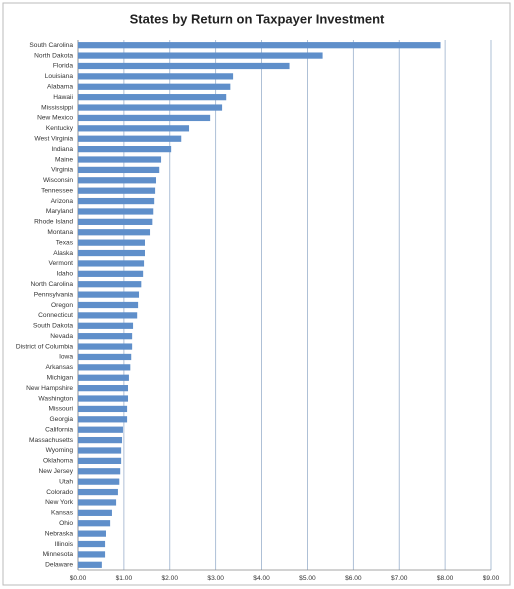 The width and height of the screenshot is (514, 589). Describe the element at coordinates (60, 450) in the screenshot. I see `y-tick-label: Wyoming` at that location.